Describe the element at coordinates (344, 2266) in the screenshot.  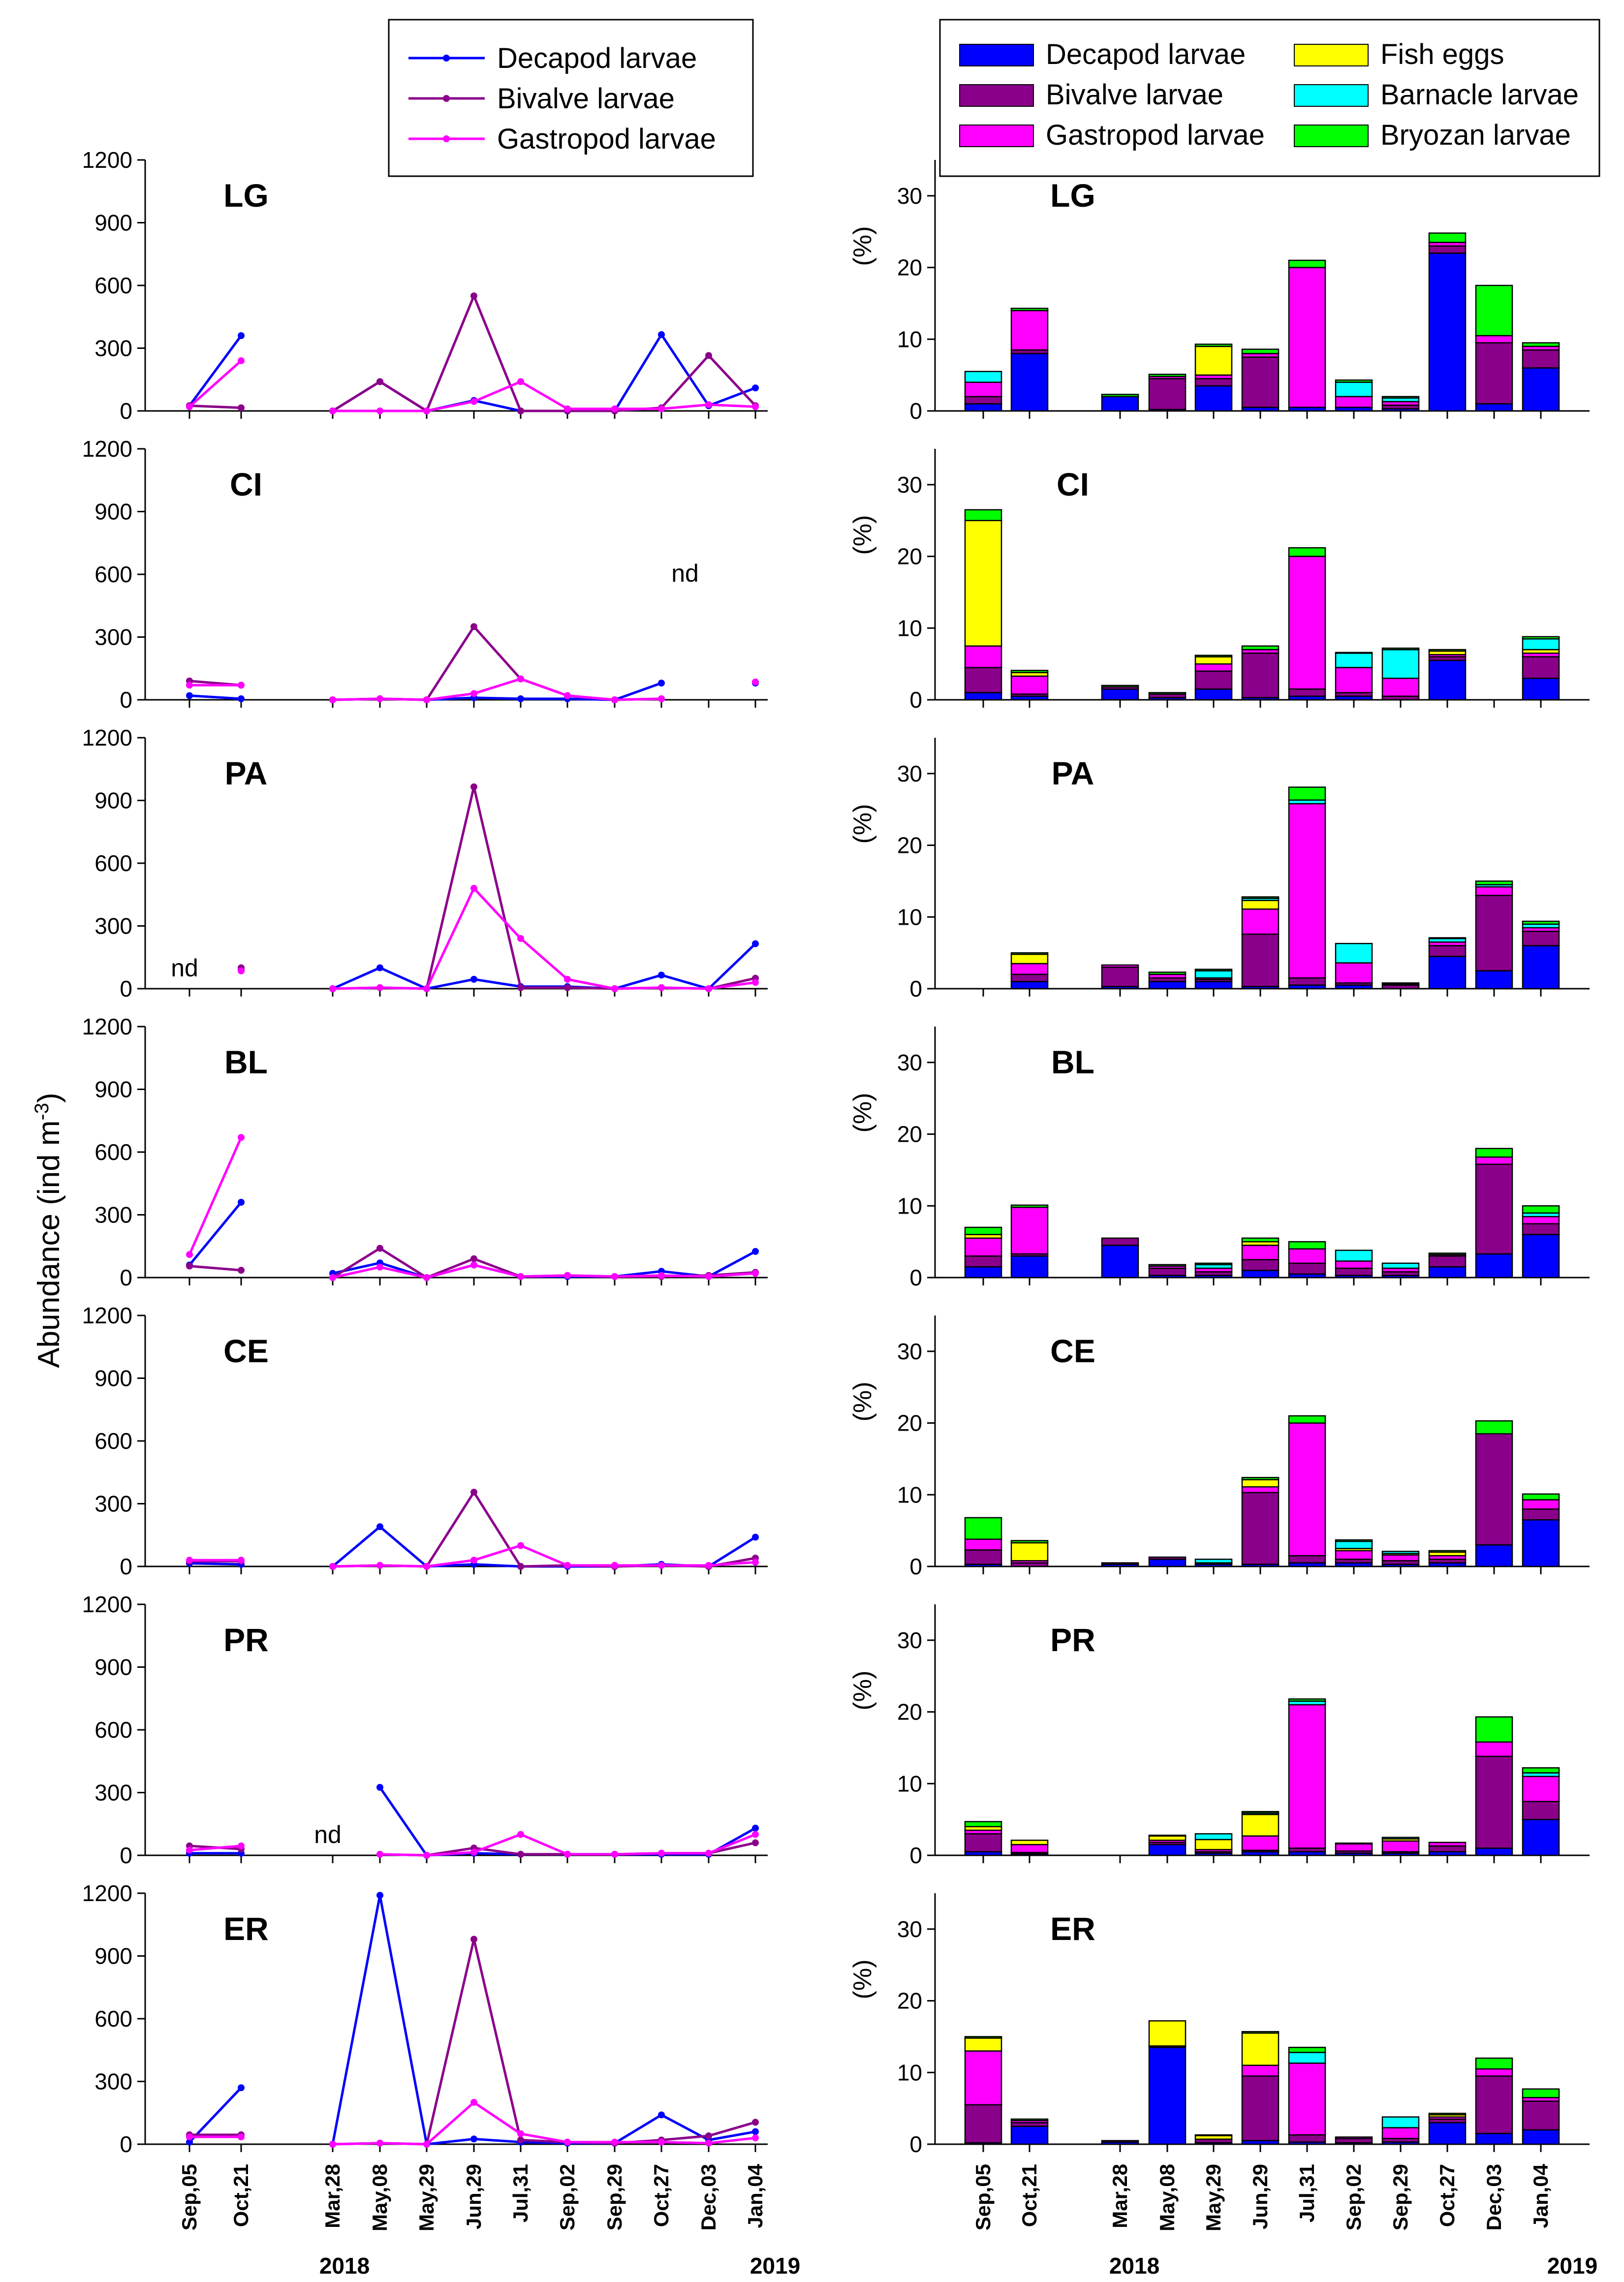
I see `line-year-label-2018: 2018` at that location.